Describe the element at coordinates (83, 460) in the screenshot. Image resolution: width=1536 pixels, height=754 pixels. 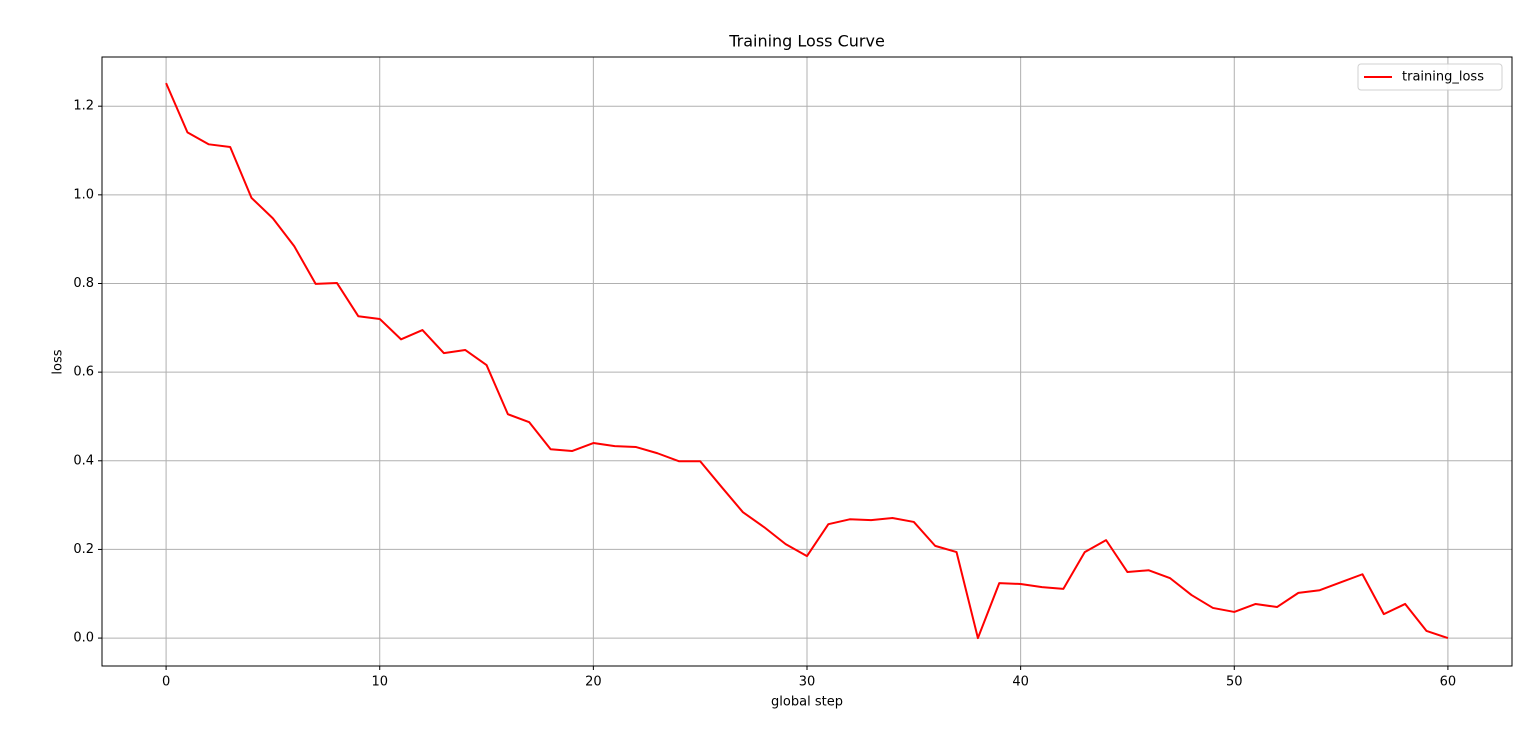
I see `y-tick-label: 0.4` at that location.